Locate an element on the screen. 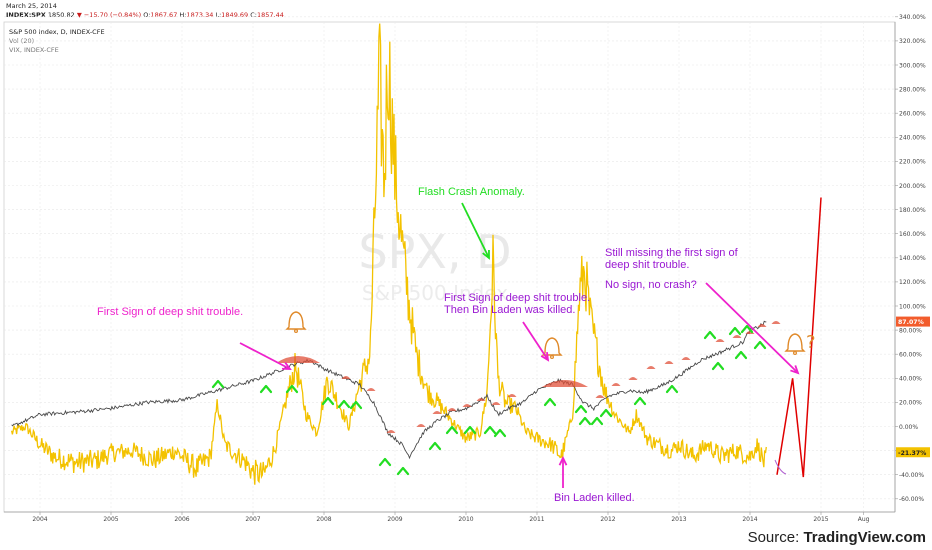  y-tick-label: 280.00% is located at coordinates (912, 89).